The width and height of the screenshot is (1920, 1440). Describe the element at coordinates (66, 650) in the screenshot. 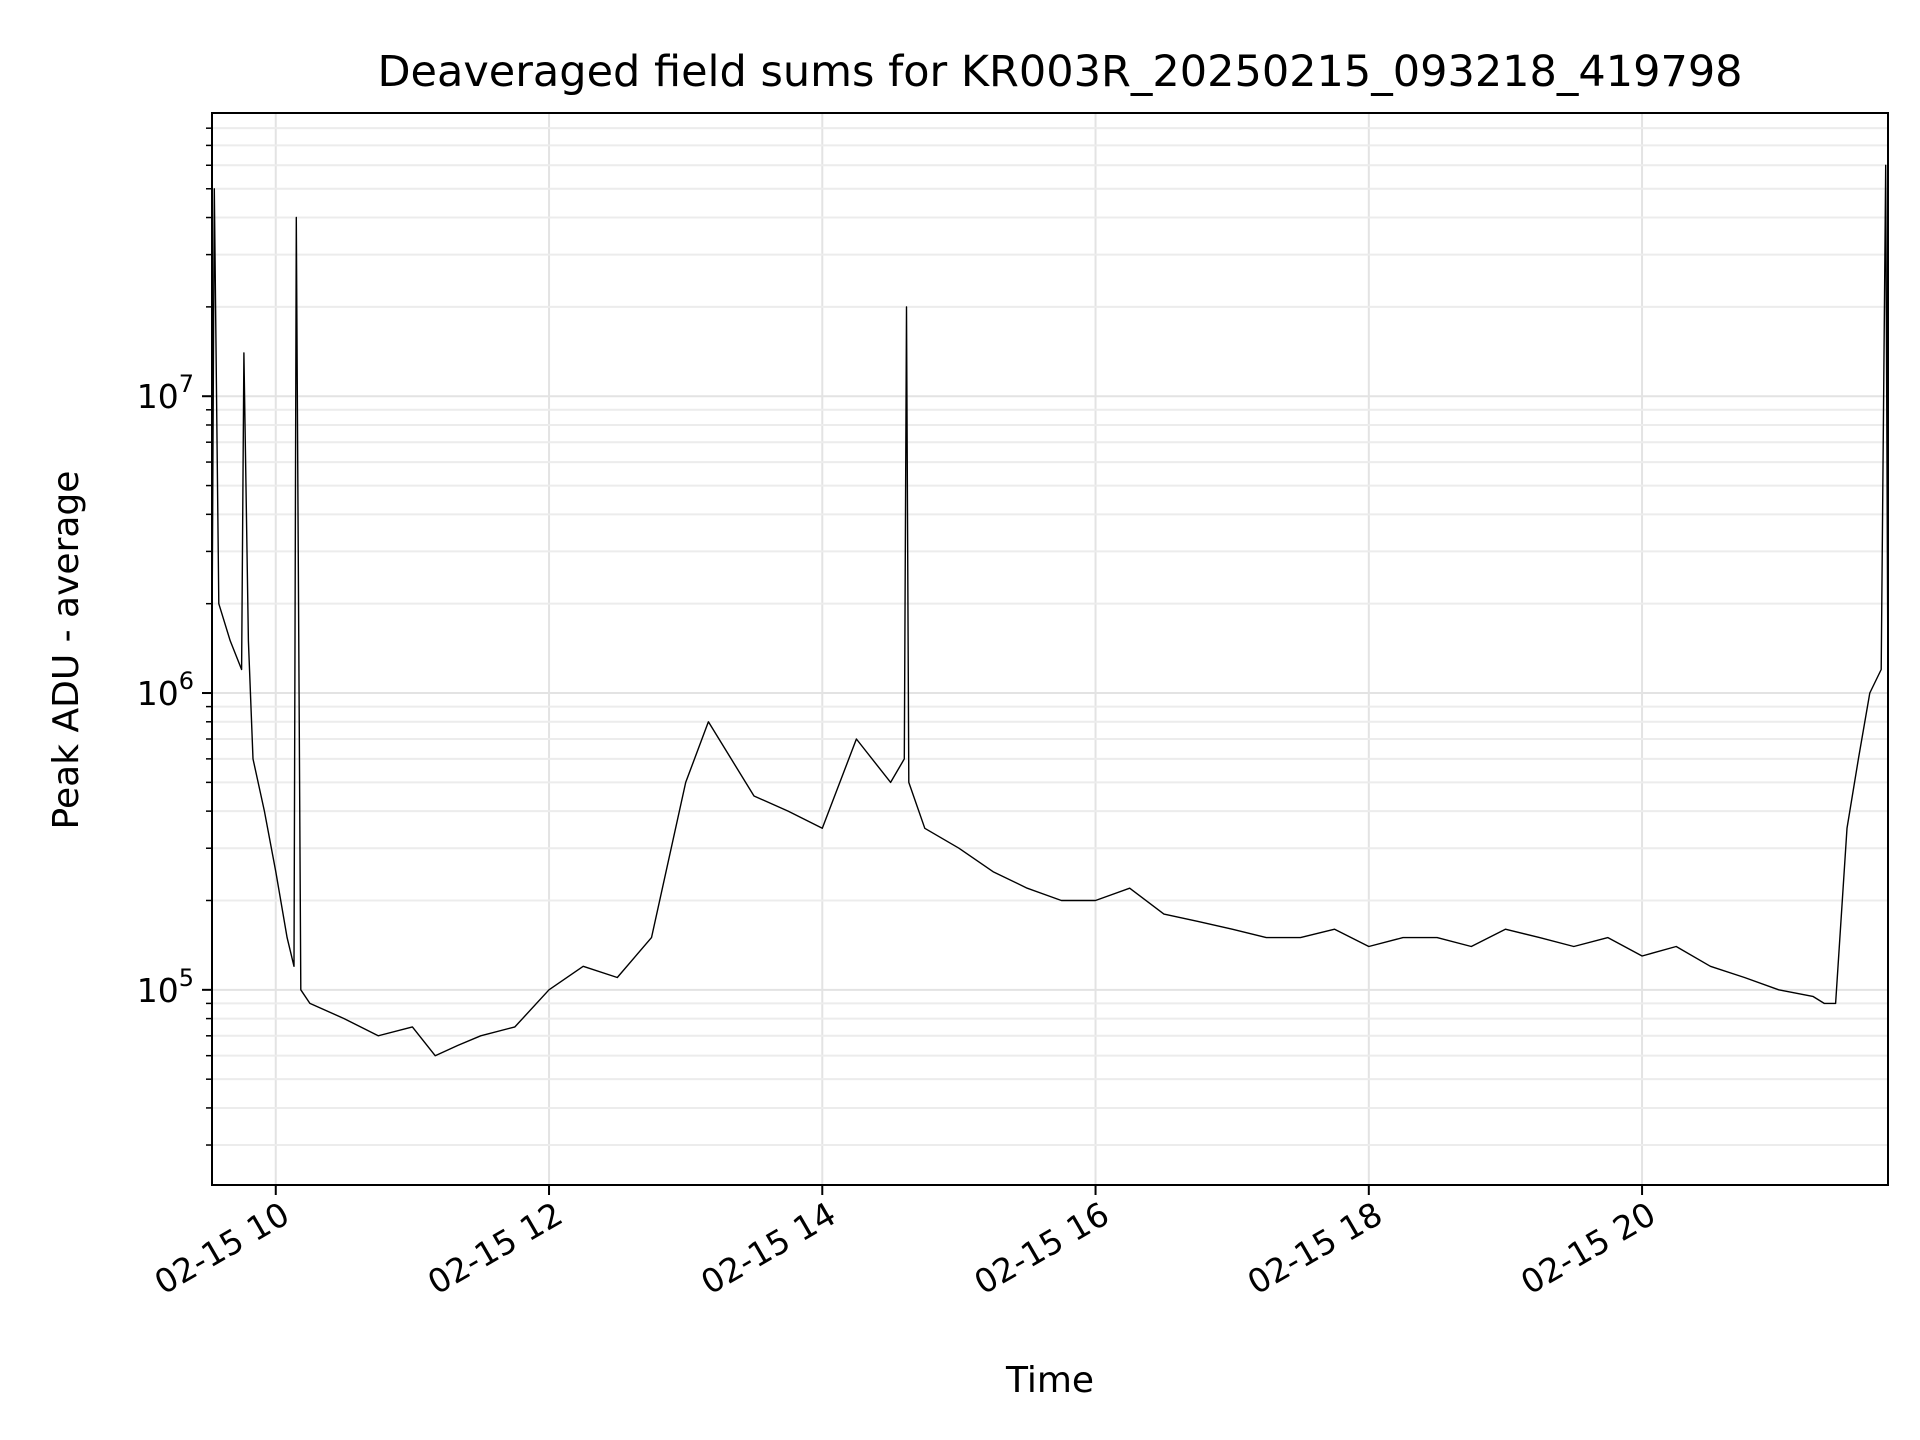

I see `y-axis-label: Peak ADU - average` at that location.